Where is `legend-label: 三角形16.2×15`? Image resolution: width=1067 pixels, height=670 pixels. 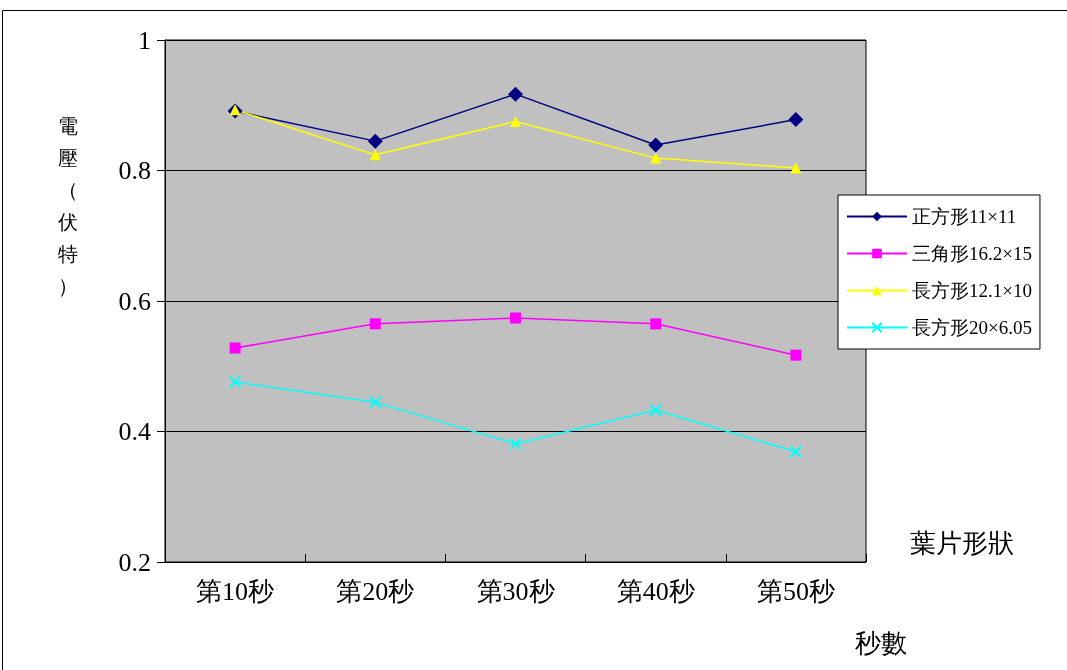 legend-label: 三角形16.2×15 is located at coordinates (972, 253).